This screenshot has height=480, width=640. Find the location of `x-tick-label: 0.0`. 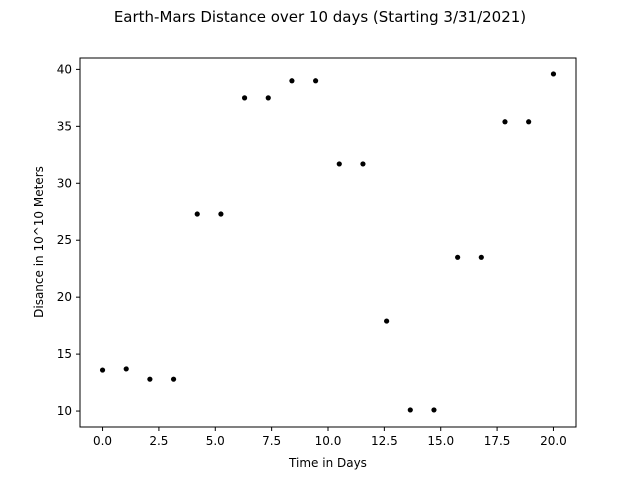

x-tick-label: 0.0 is located at coordinates (102, 441).